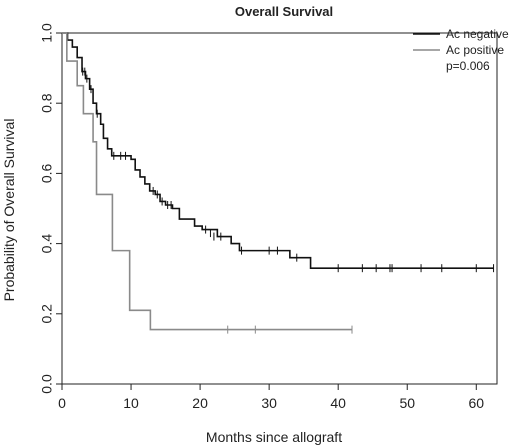  What do you see at coordinates (9, 210) in the screenshot?
I see `y-axis-label: Probability of Overall Survival` at bounding box center [9, 210].